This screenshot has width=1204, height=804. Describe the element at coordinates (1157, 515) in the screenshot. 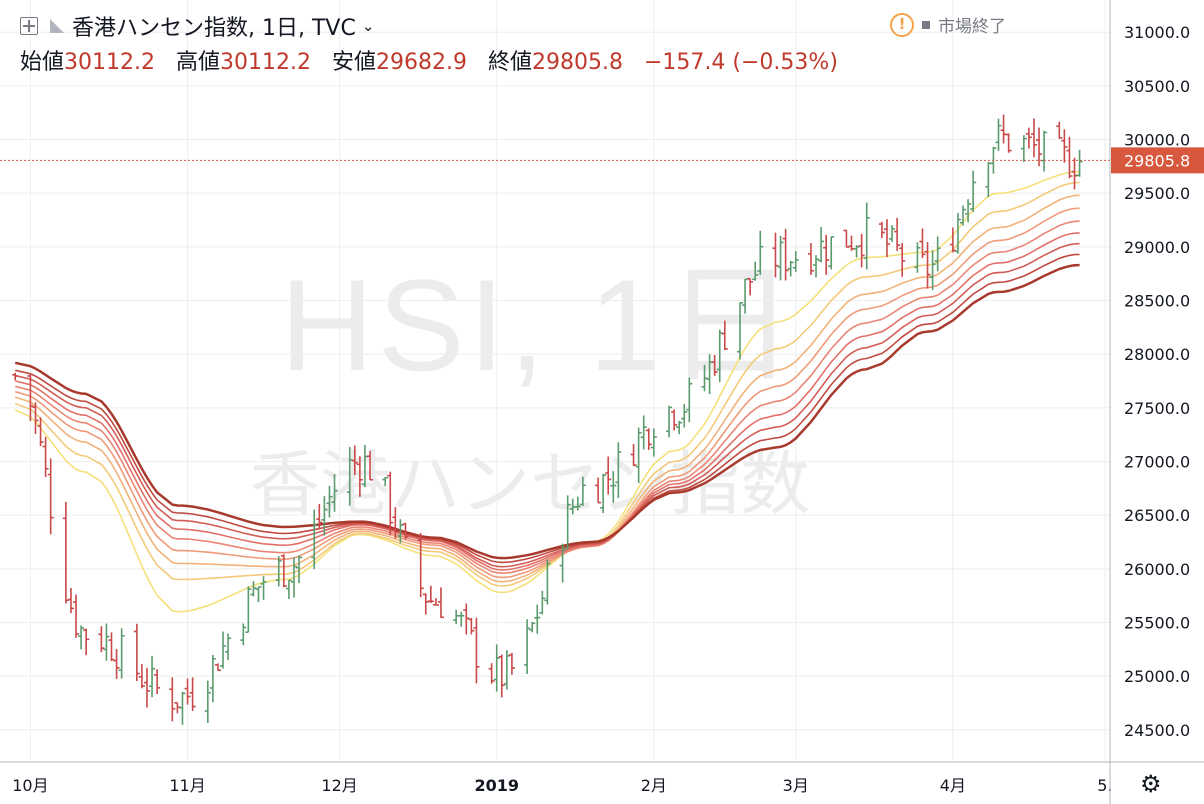

I see `y-tick-label: 26500.0` at that location.